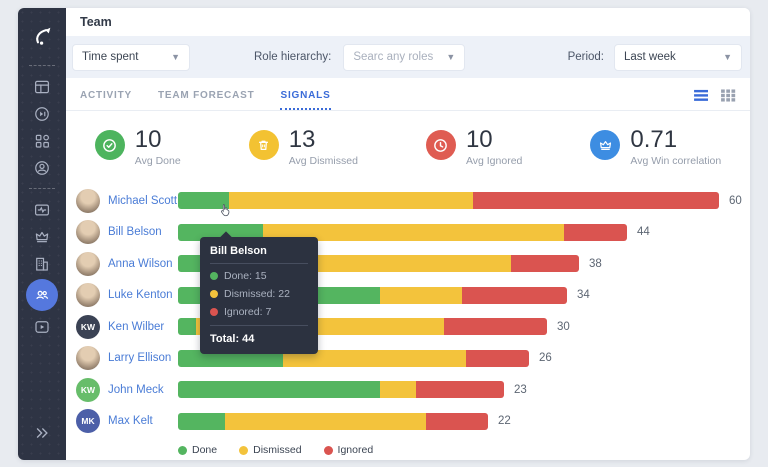 The height and width of the screenshot is (467, 768). What do you see at coordinates (257, 294) in the screenshot?
I see `tooltip-item-label: Dismissed: 22` at bounding box center [257, 294].